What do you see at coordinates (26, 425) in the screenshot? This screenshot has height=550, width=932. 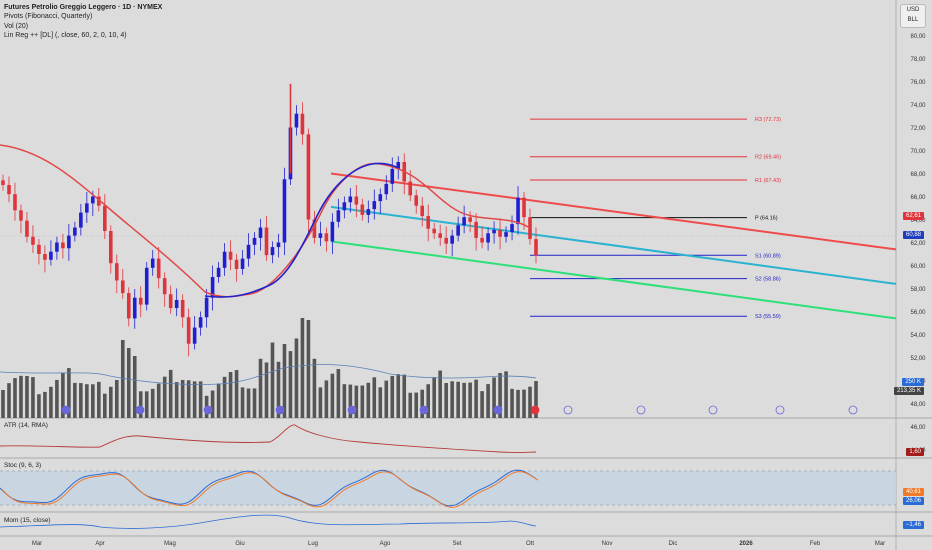 I see `atr-panel-label: ATR (14, RMA)` at bounding box center [26, 425].